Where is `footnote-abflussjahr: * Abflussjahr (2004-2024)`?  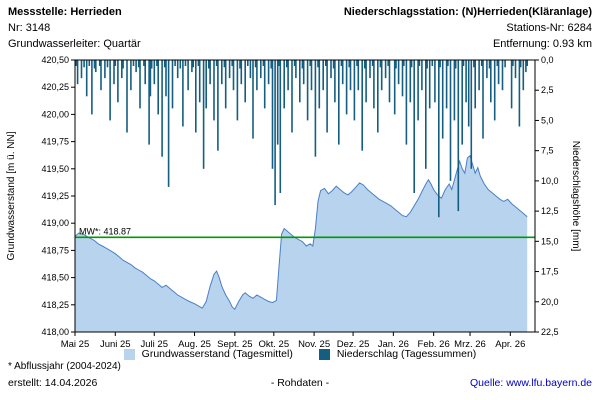
footnote-abflussjahr: * Abflussjahr (2004-2024) is located at coordinates (64, 366).